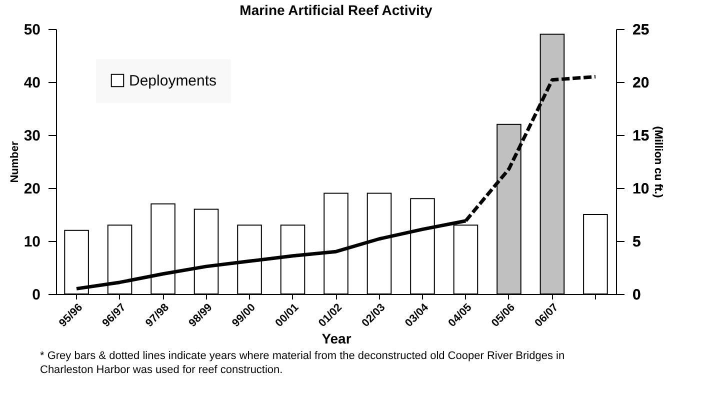 The width and height of the screenshot is (705, 410). Describe the element at coordinates (32, 30) in the screenshot. I see `y-tick-label: 50` at that location.